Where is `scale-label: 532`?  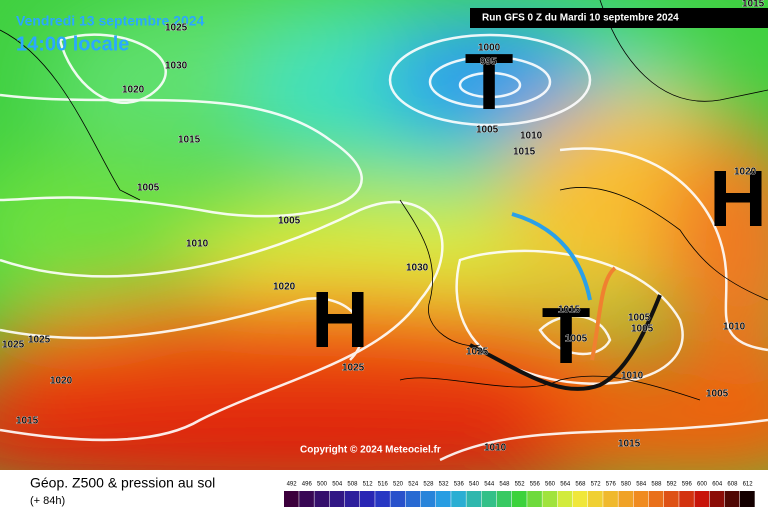
scale-label: 532 is located at coordinates (444, 485).